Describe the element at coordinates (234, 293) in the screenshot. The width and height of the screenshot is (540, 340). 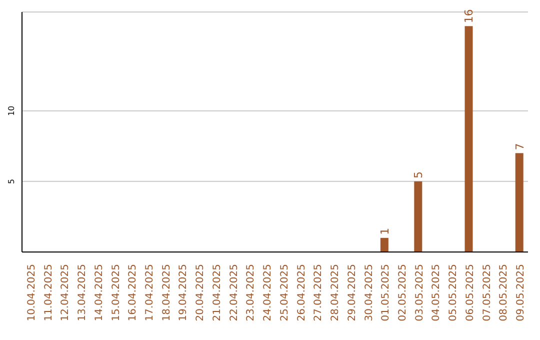
I see `x-tick-label: 22.04.2025` at that location.